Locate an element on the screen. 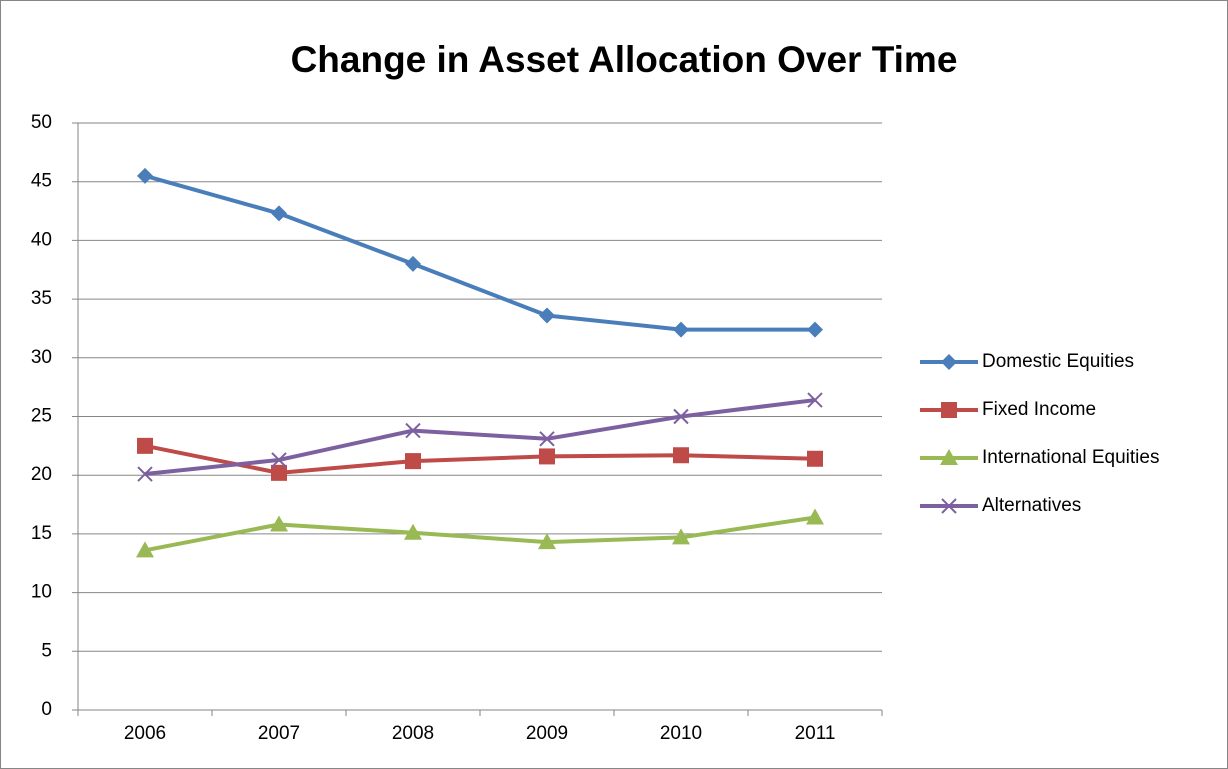  y-tick-label: 20 is located at coordinates (41, 474).